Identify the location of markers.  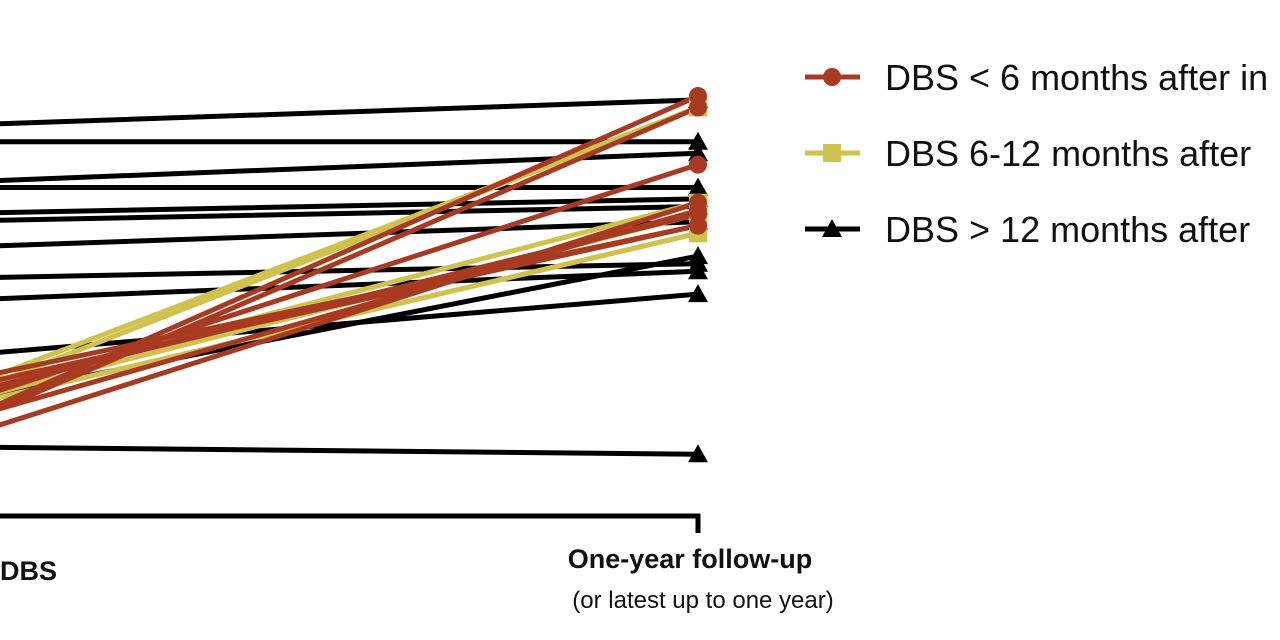
(698, 275).